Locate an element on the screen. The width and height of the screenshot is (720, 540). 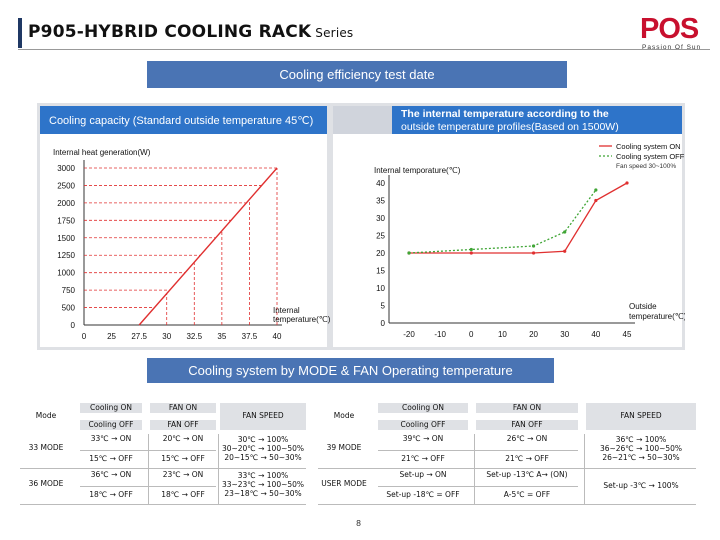
left-cooling-on-cell: 33℃ → ON is located at coordinates (111, 438).